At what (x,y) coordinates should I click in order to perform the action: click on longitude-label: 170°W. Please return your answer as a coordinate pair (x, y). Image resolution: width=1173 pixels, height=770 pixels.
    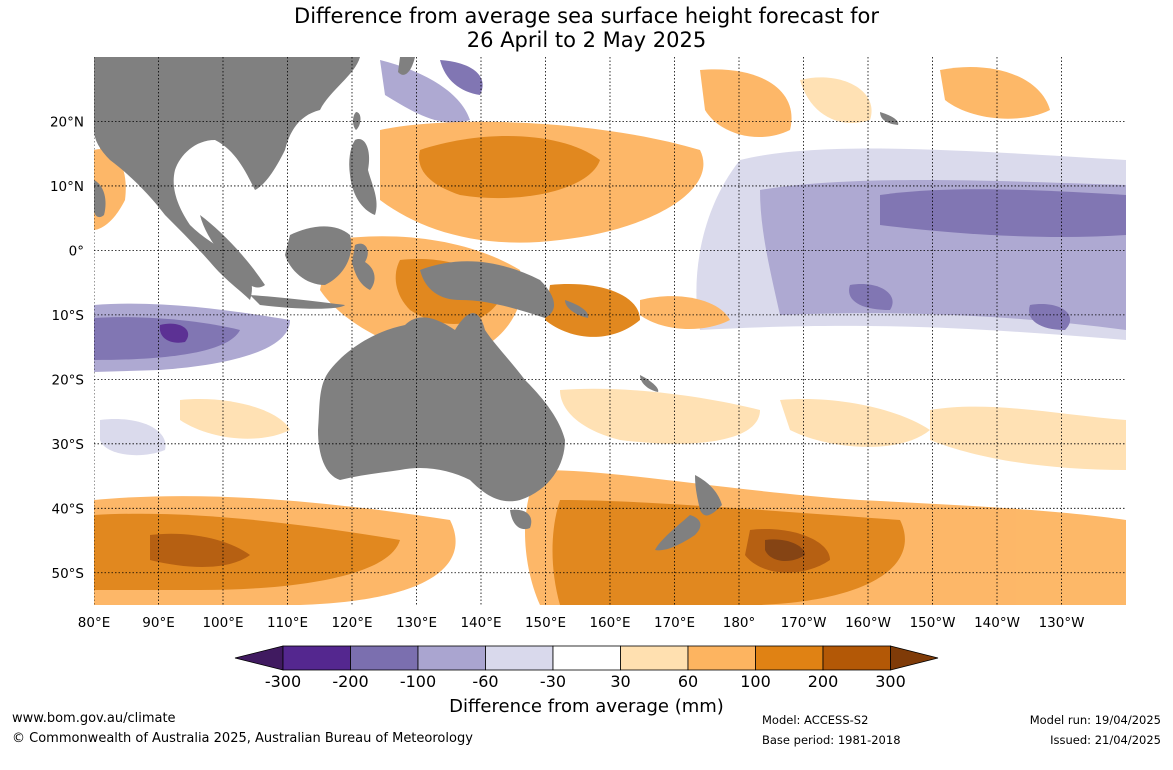
    Looking at the image, I should click on (804, 623).